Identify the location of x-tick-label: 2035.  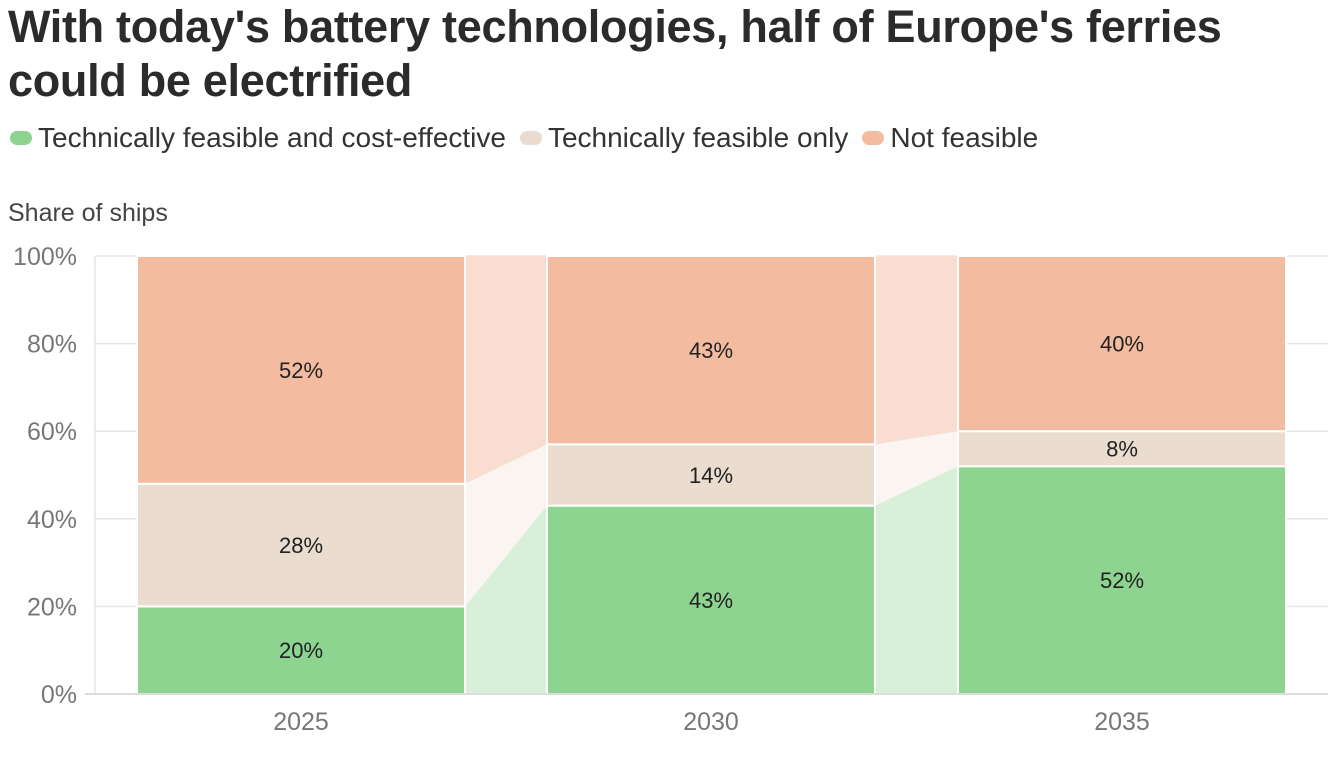
(1122, 722).